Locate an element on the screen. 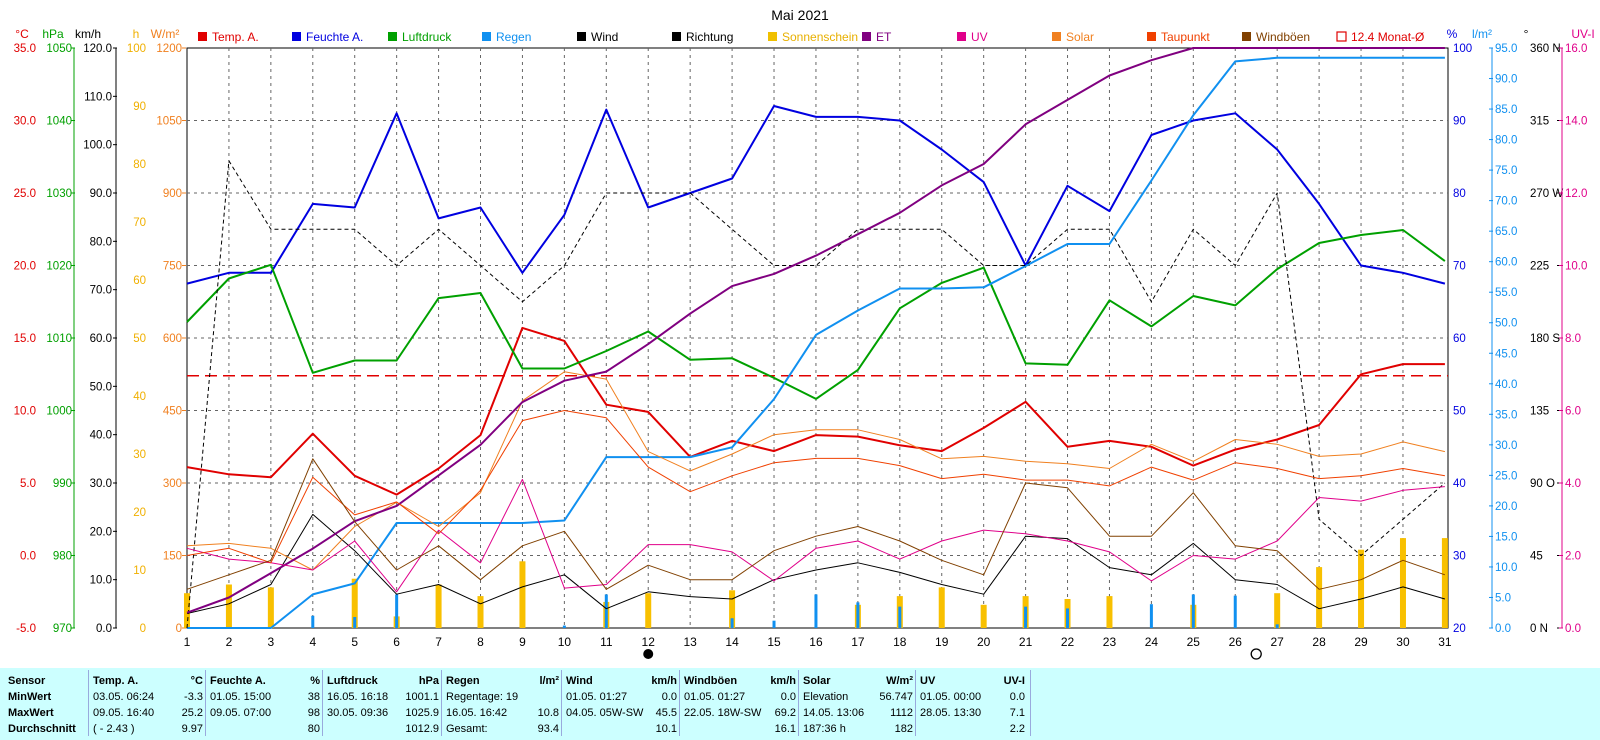 This screenshot has width=1600, height=740. x-tick-label: 15 is located at coordinates (774, 642).